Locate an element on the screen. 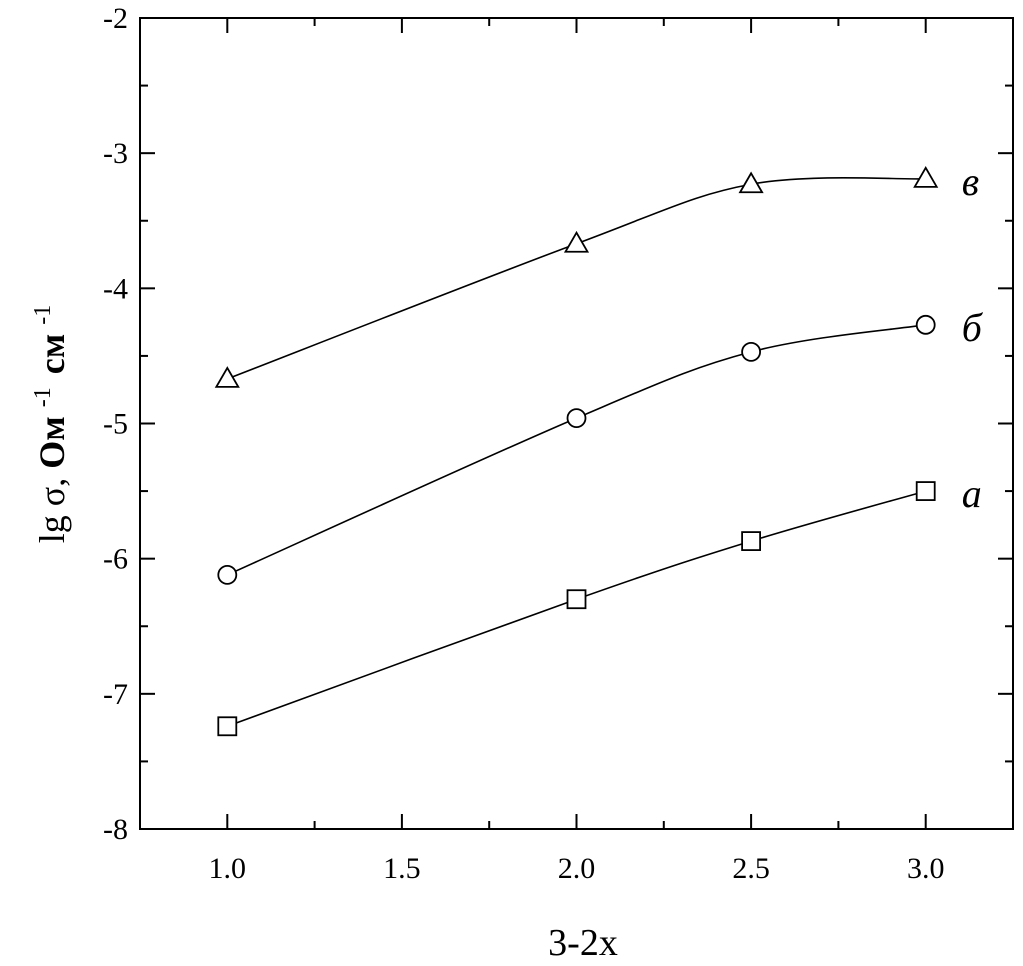  series-line is located at coordinates (576, 278).